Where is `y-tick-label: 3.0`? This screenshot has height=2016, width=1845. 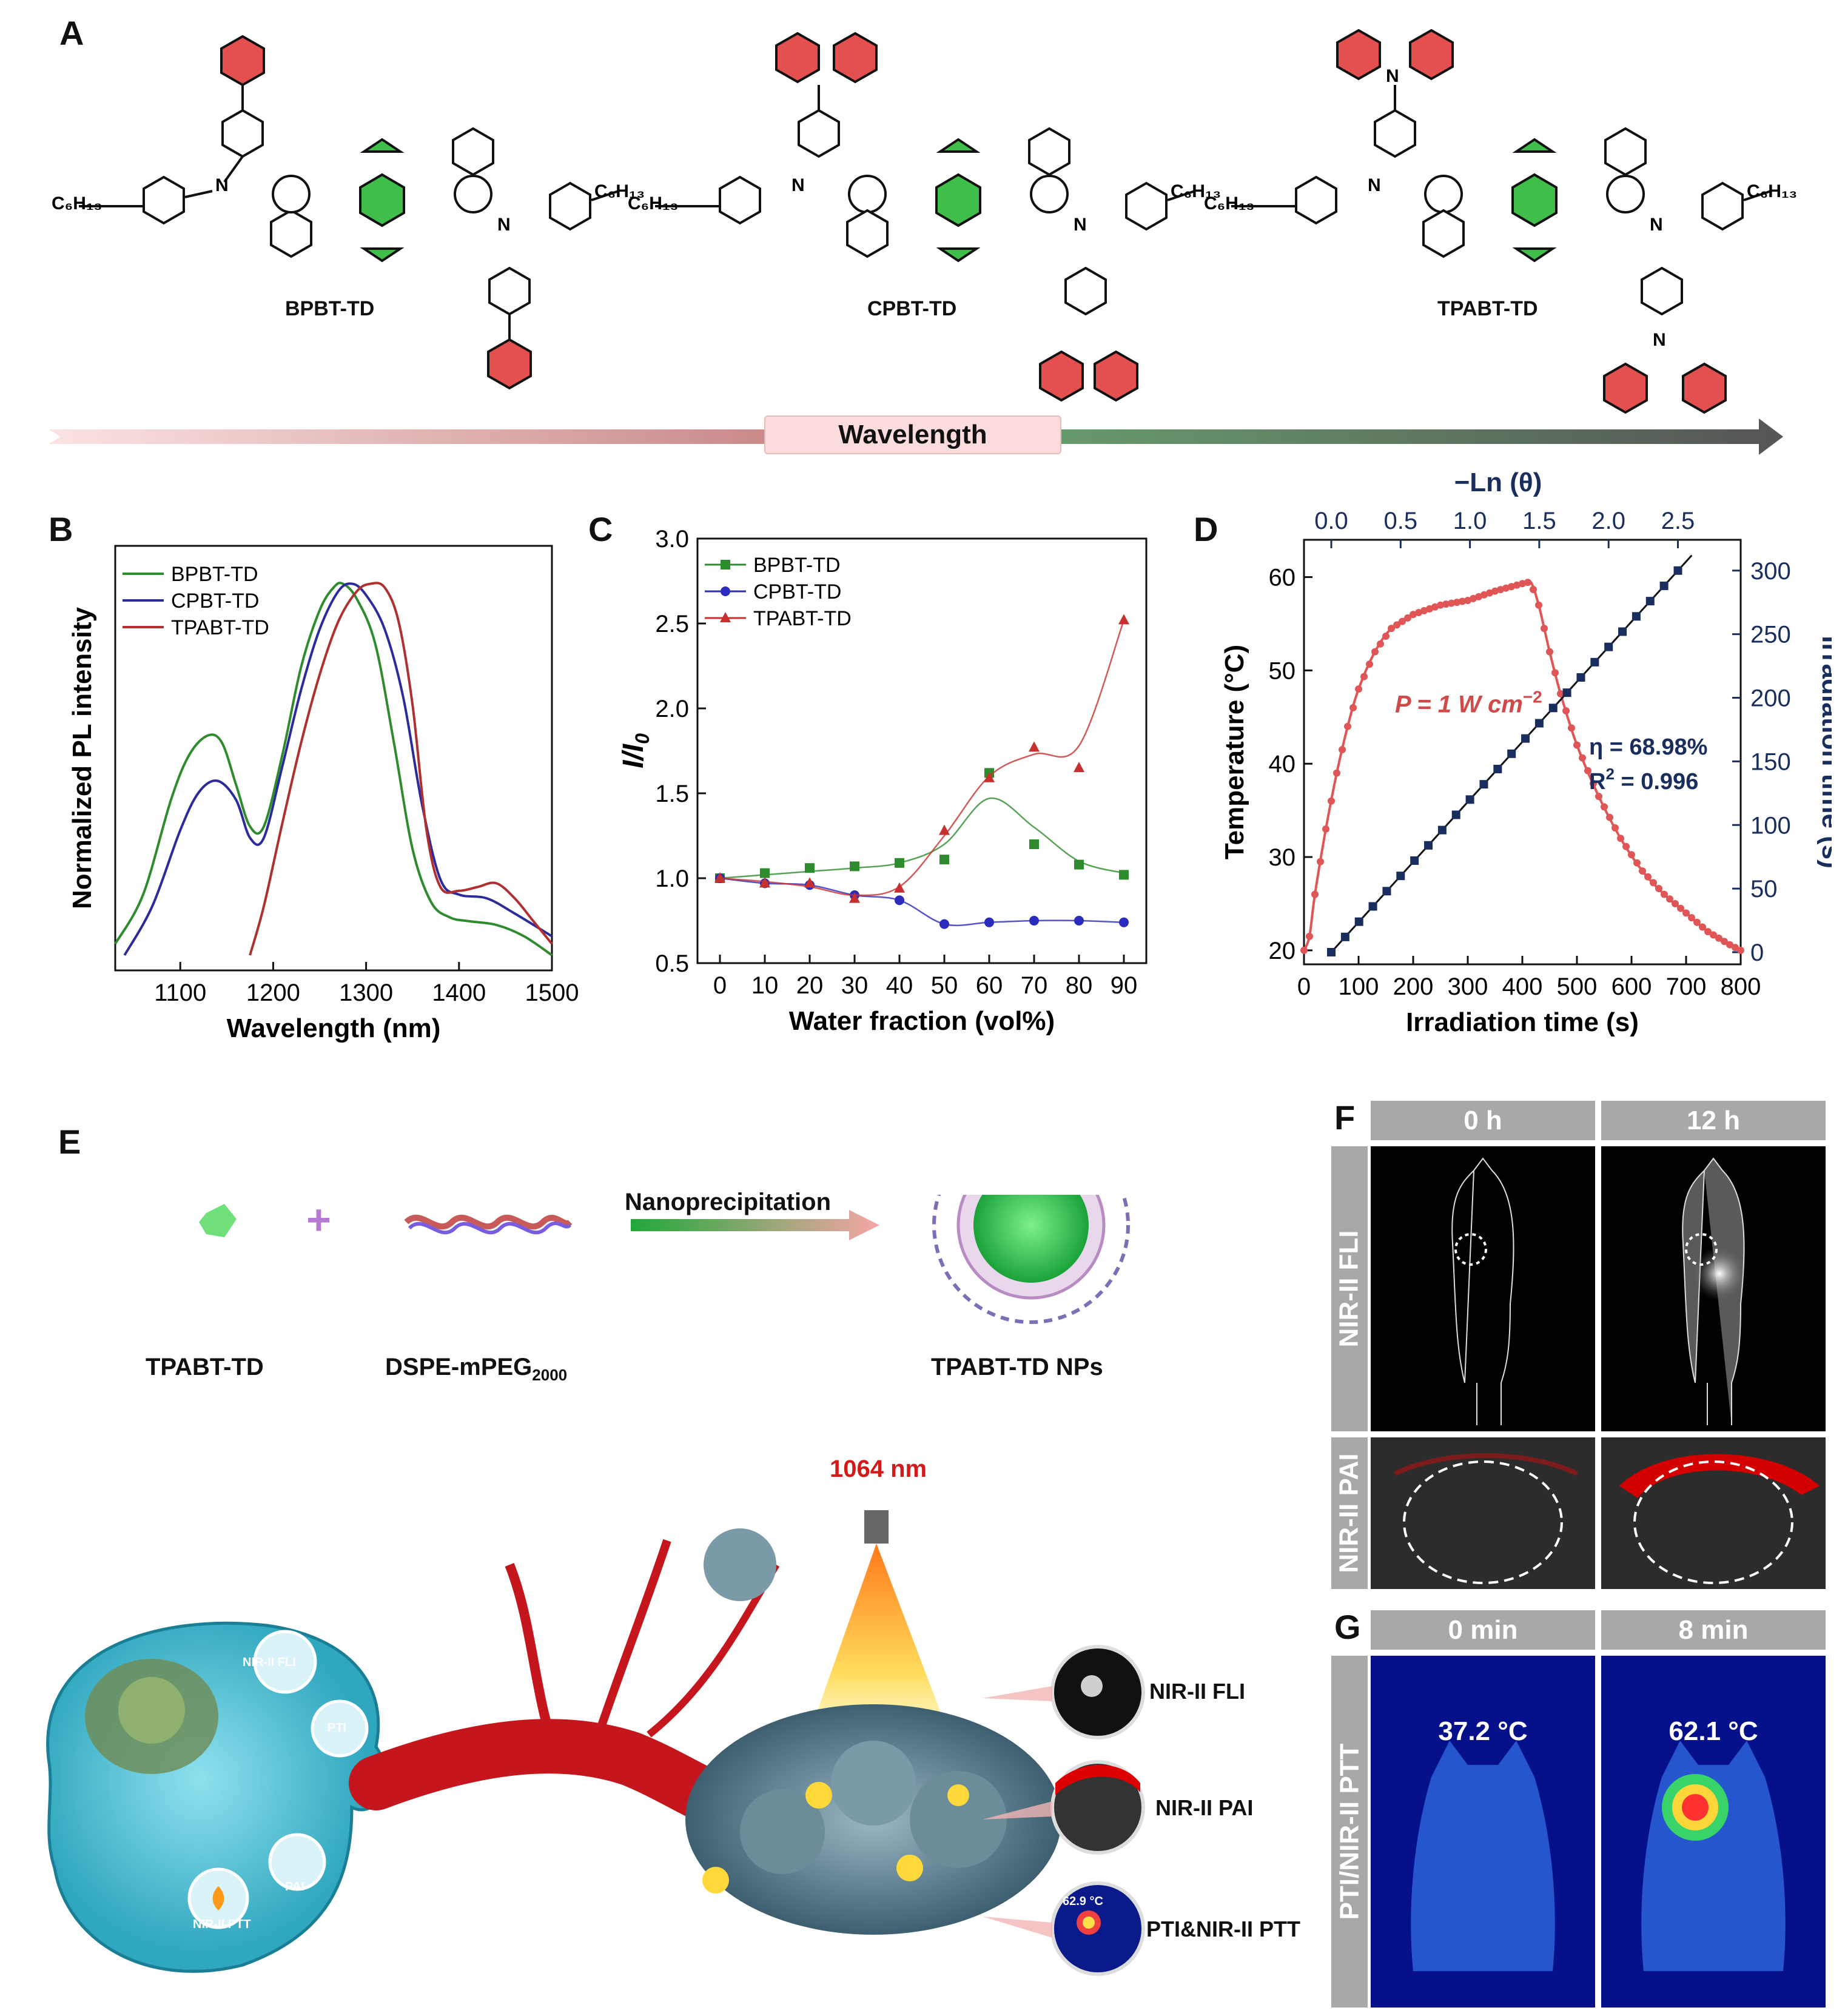 y-tick-label: 3.0 is located at coordinates (672, 539).